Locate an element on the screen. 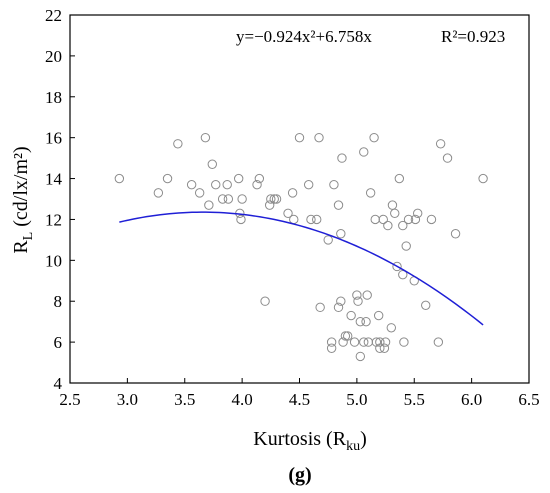 Image resolution: width=550 pixels, height=493 pixels. x-tick-label: 3.0 is located at coordinates (127, 399).